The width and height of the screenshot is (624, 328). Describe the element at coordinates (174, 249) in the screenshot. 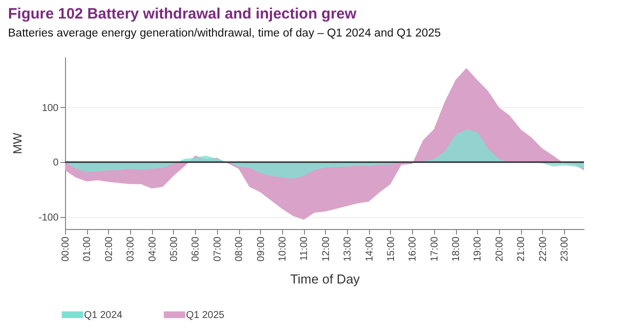

I see `x-tick-label: 05:00` at that location.